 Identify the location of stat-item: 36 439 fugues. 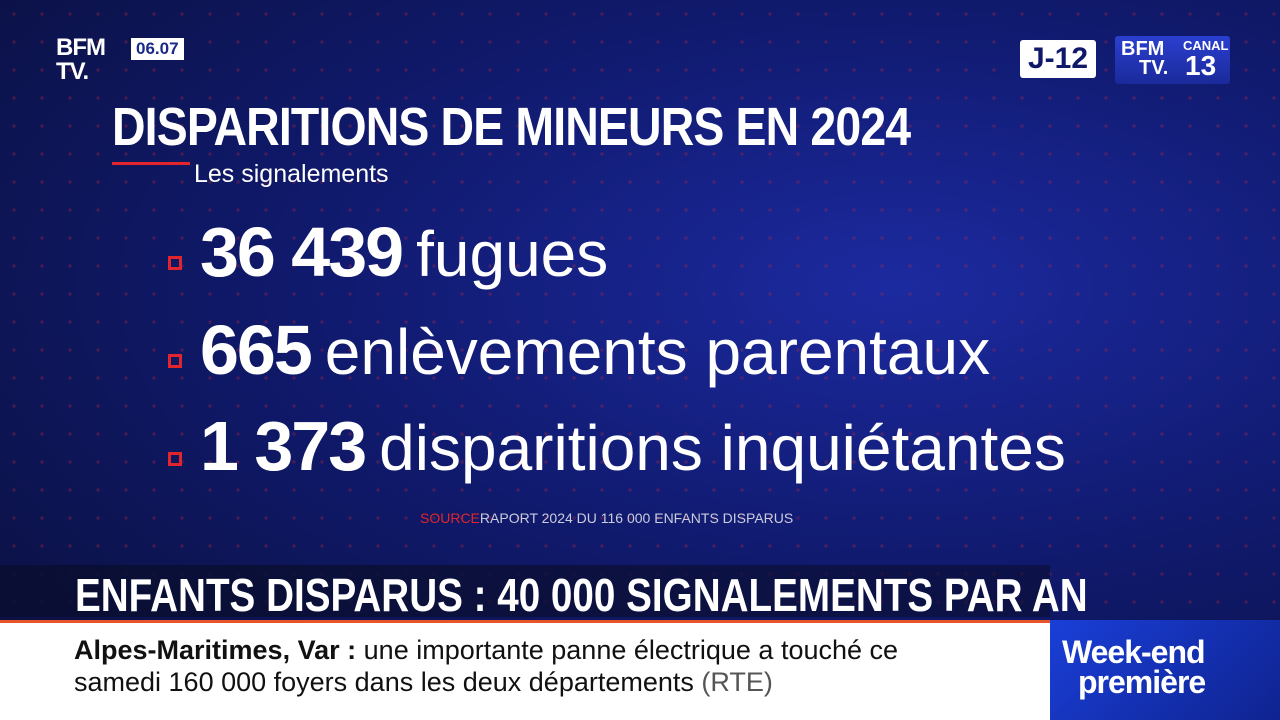
(404, 252).